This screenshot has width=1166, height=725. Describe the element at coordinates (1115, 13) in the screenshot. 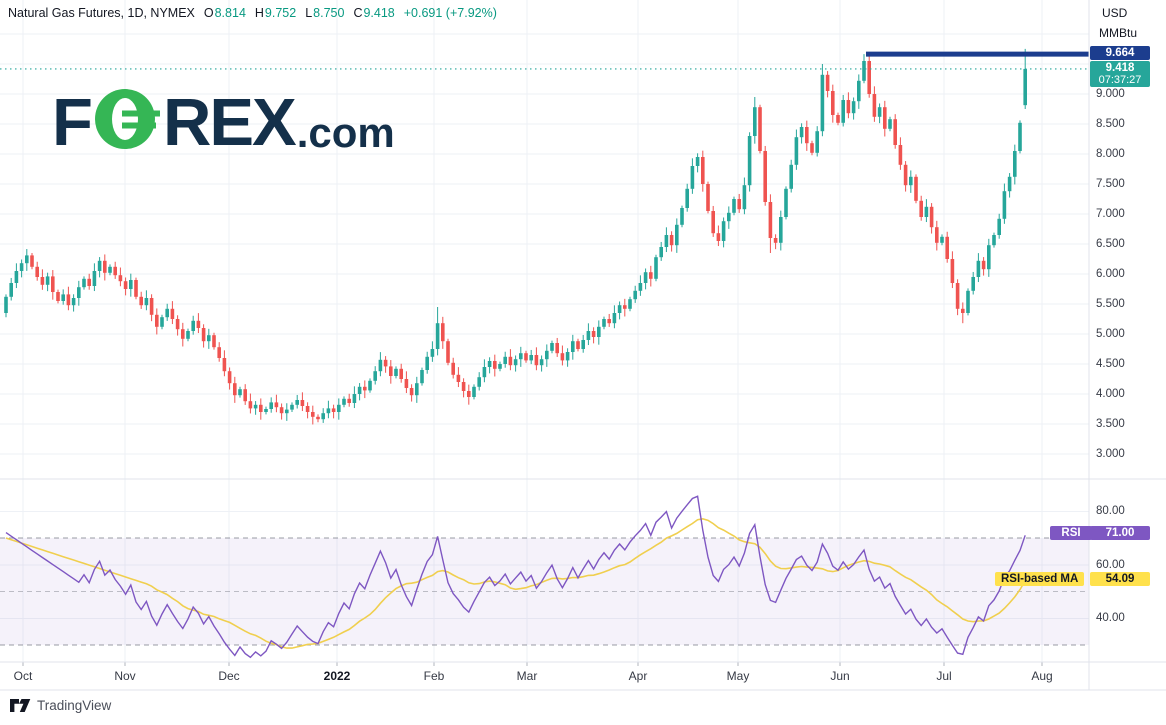

I see `axis-currency-label: USD` at that location.